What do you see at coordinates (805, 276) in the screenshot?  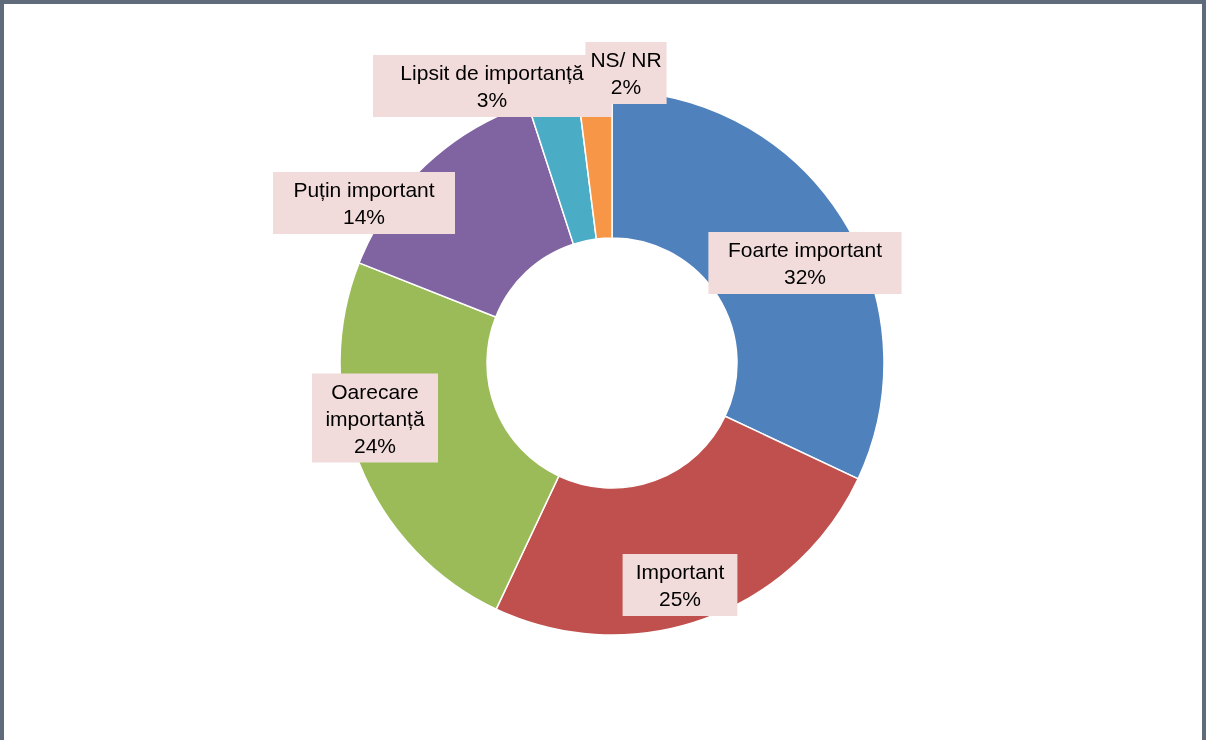 I see `data-label: 32%` at bounding box center [805, 276].